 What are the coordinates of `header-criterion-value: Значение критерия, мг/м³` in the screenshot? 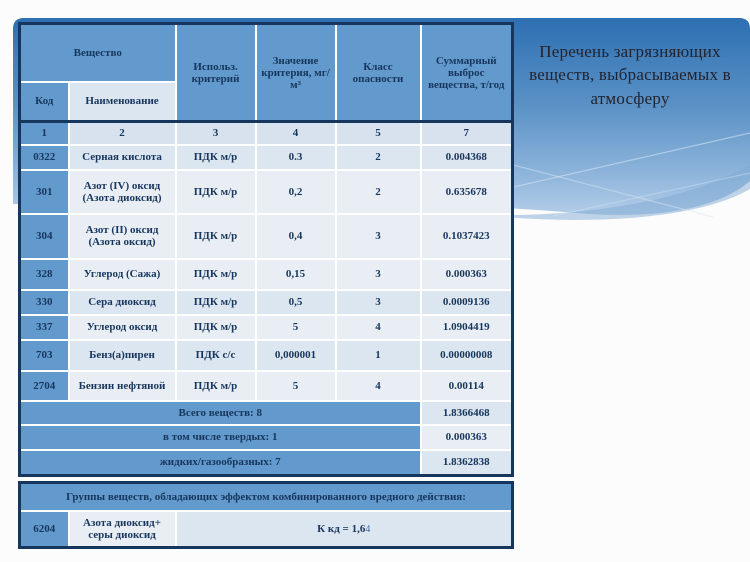 It's located at (295, 72).